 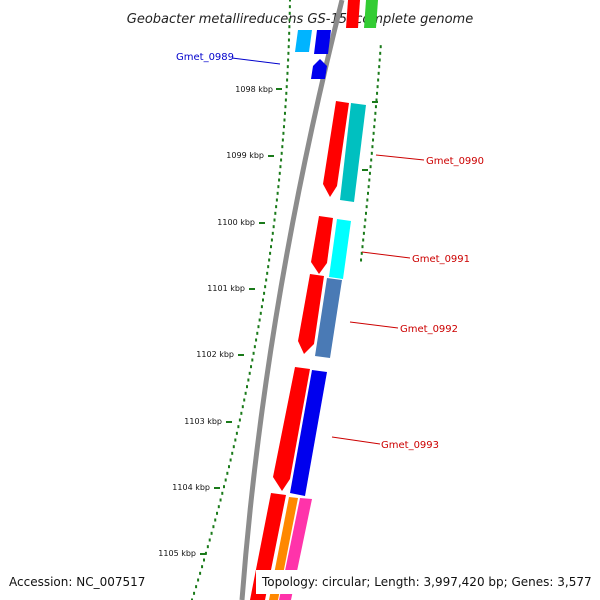 I want to click on gene-top-green, so click(x=371, y=14).